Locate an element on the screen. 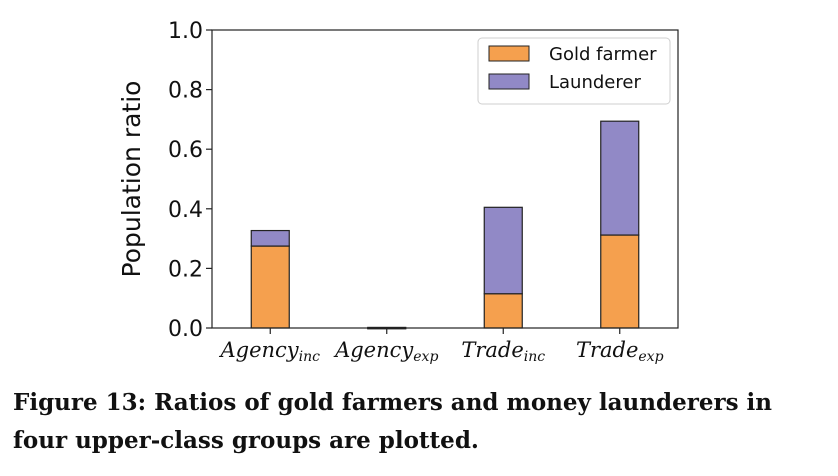 The height and width of the screenshot is (476, 838). x-tick-label: Tradeinc is located at coordinates (503, 351).